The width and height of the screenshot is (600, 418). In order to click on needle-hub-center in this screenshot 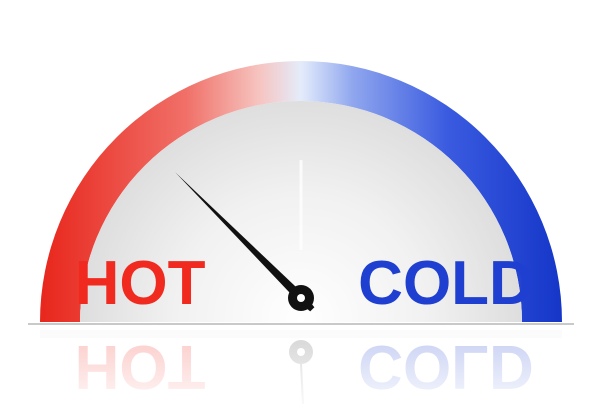, I will do `click(301, 298)`.